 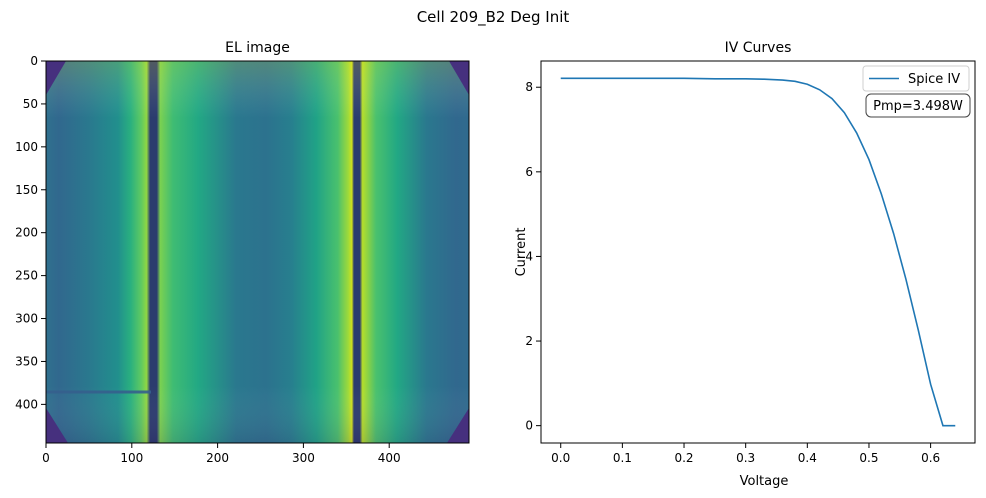 I want to click on iv-x-tick-label: 0.1, so click(x=622, y=458).